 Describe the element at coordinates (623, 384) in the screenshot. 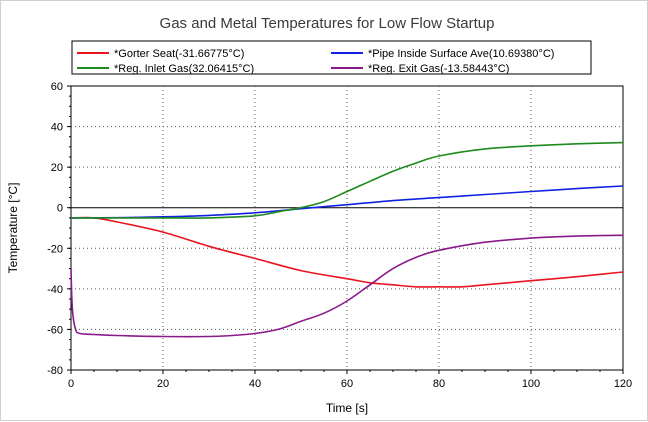

I see `x-tick-label: 120` at that location.